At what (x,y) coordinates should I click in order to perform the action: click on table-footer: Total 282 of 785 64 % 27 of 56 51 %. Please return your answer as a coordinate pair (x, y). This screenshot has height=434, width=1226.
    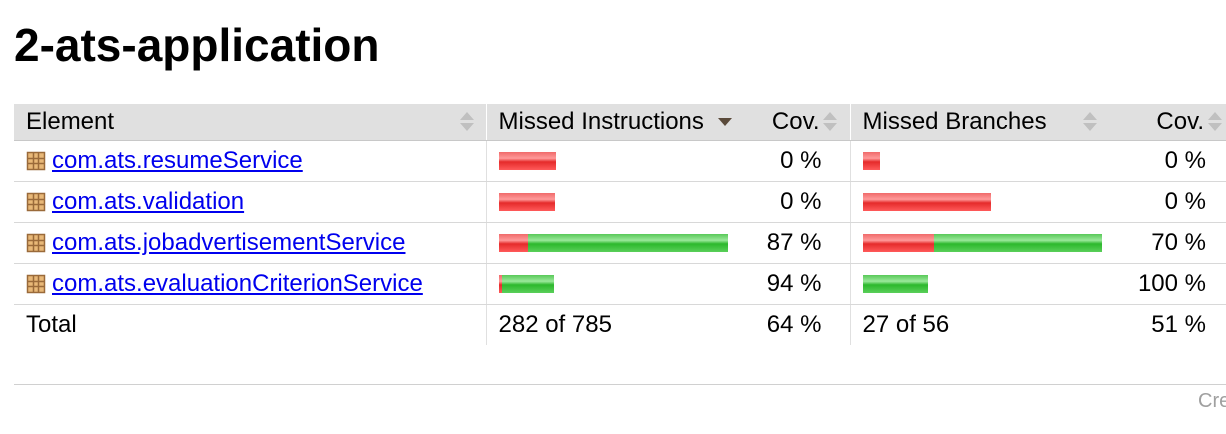
    Looking at the image, I should click on (620, 324).